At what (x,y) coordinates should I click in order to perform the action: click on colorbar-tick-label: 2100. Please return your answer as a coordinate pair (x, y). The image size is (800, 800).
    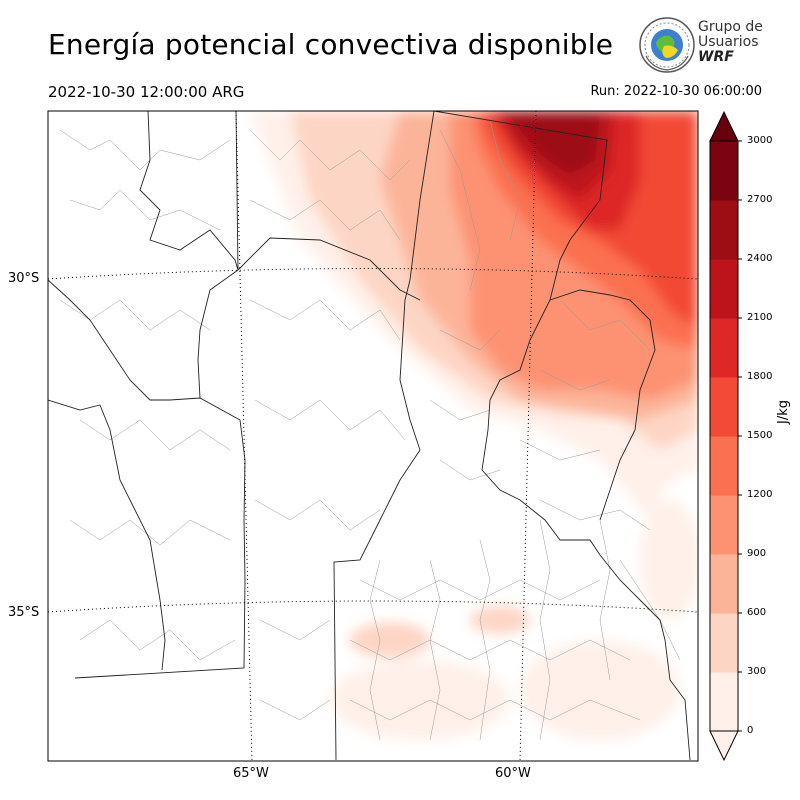
    Looking at the image, I should click on (760, 317).